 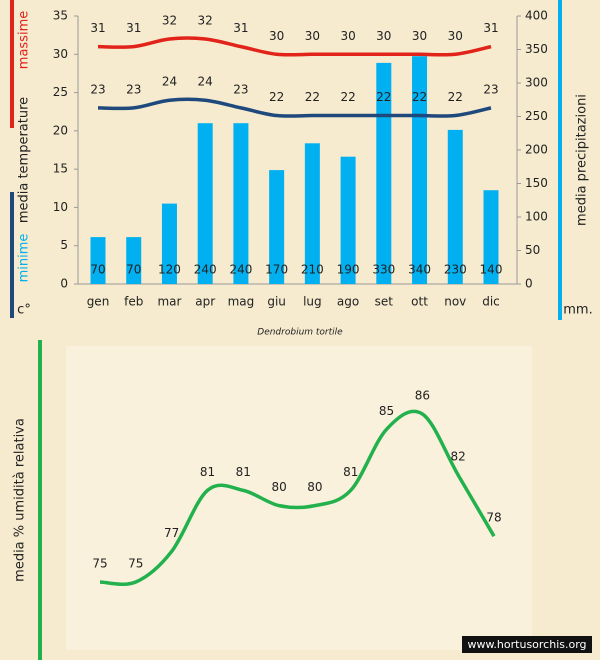 What do you see at coordinates (386, 411) in the screenshot?
I see `data-label: 85` at bounding box center [386, 411].